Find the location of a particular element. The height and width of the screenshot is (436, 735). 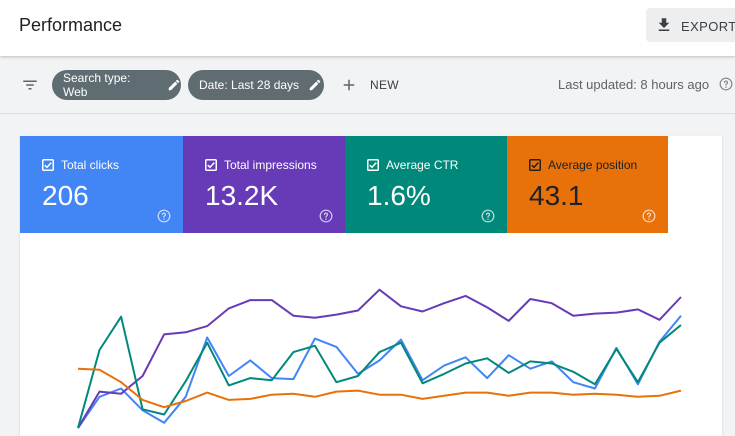

download-icon is located at coordinates (664, 24).